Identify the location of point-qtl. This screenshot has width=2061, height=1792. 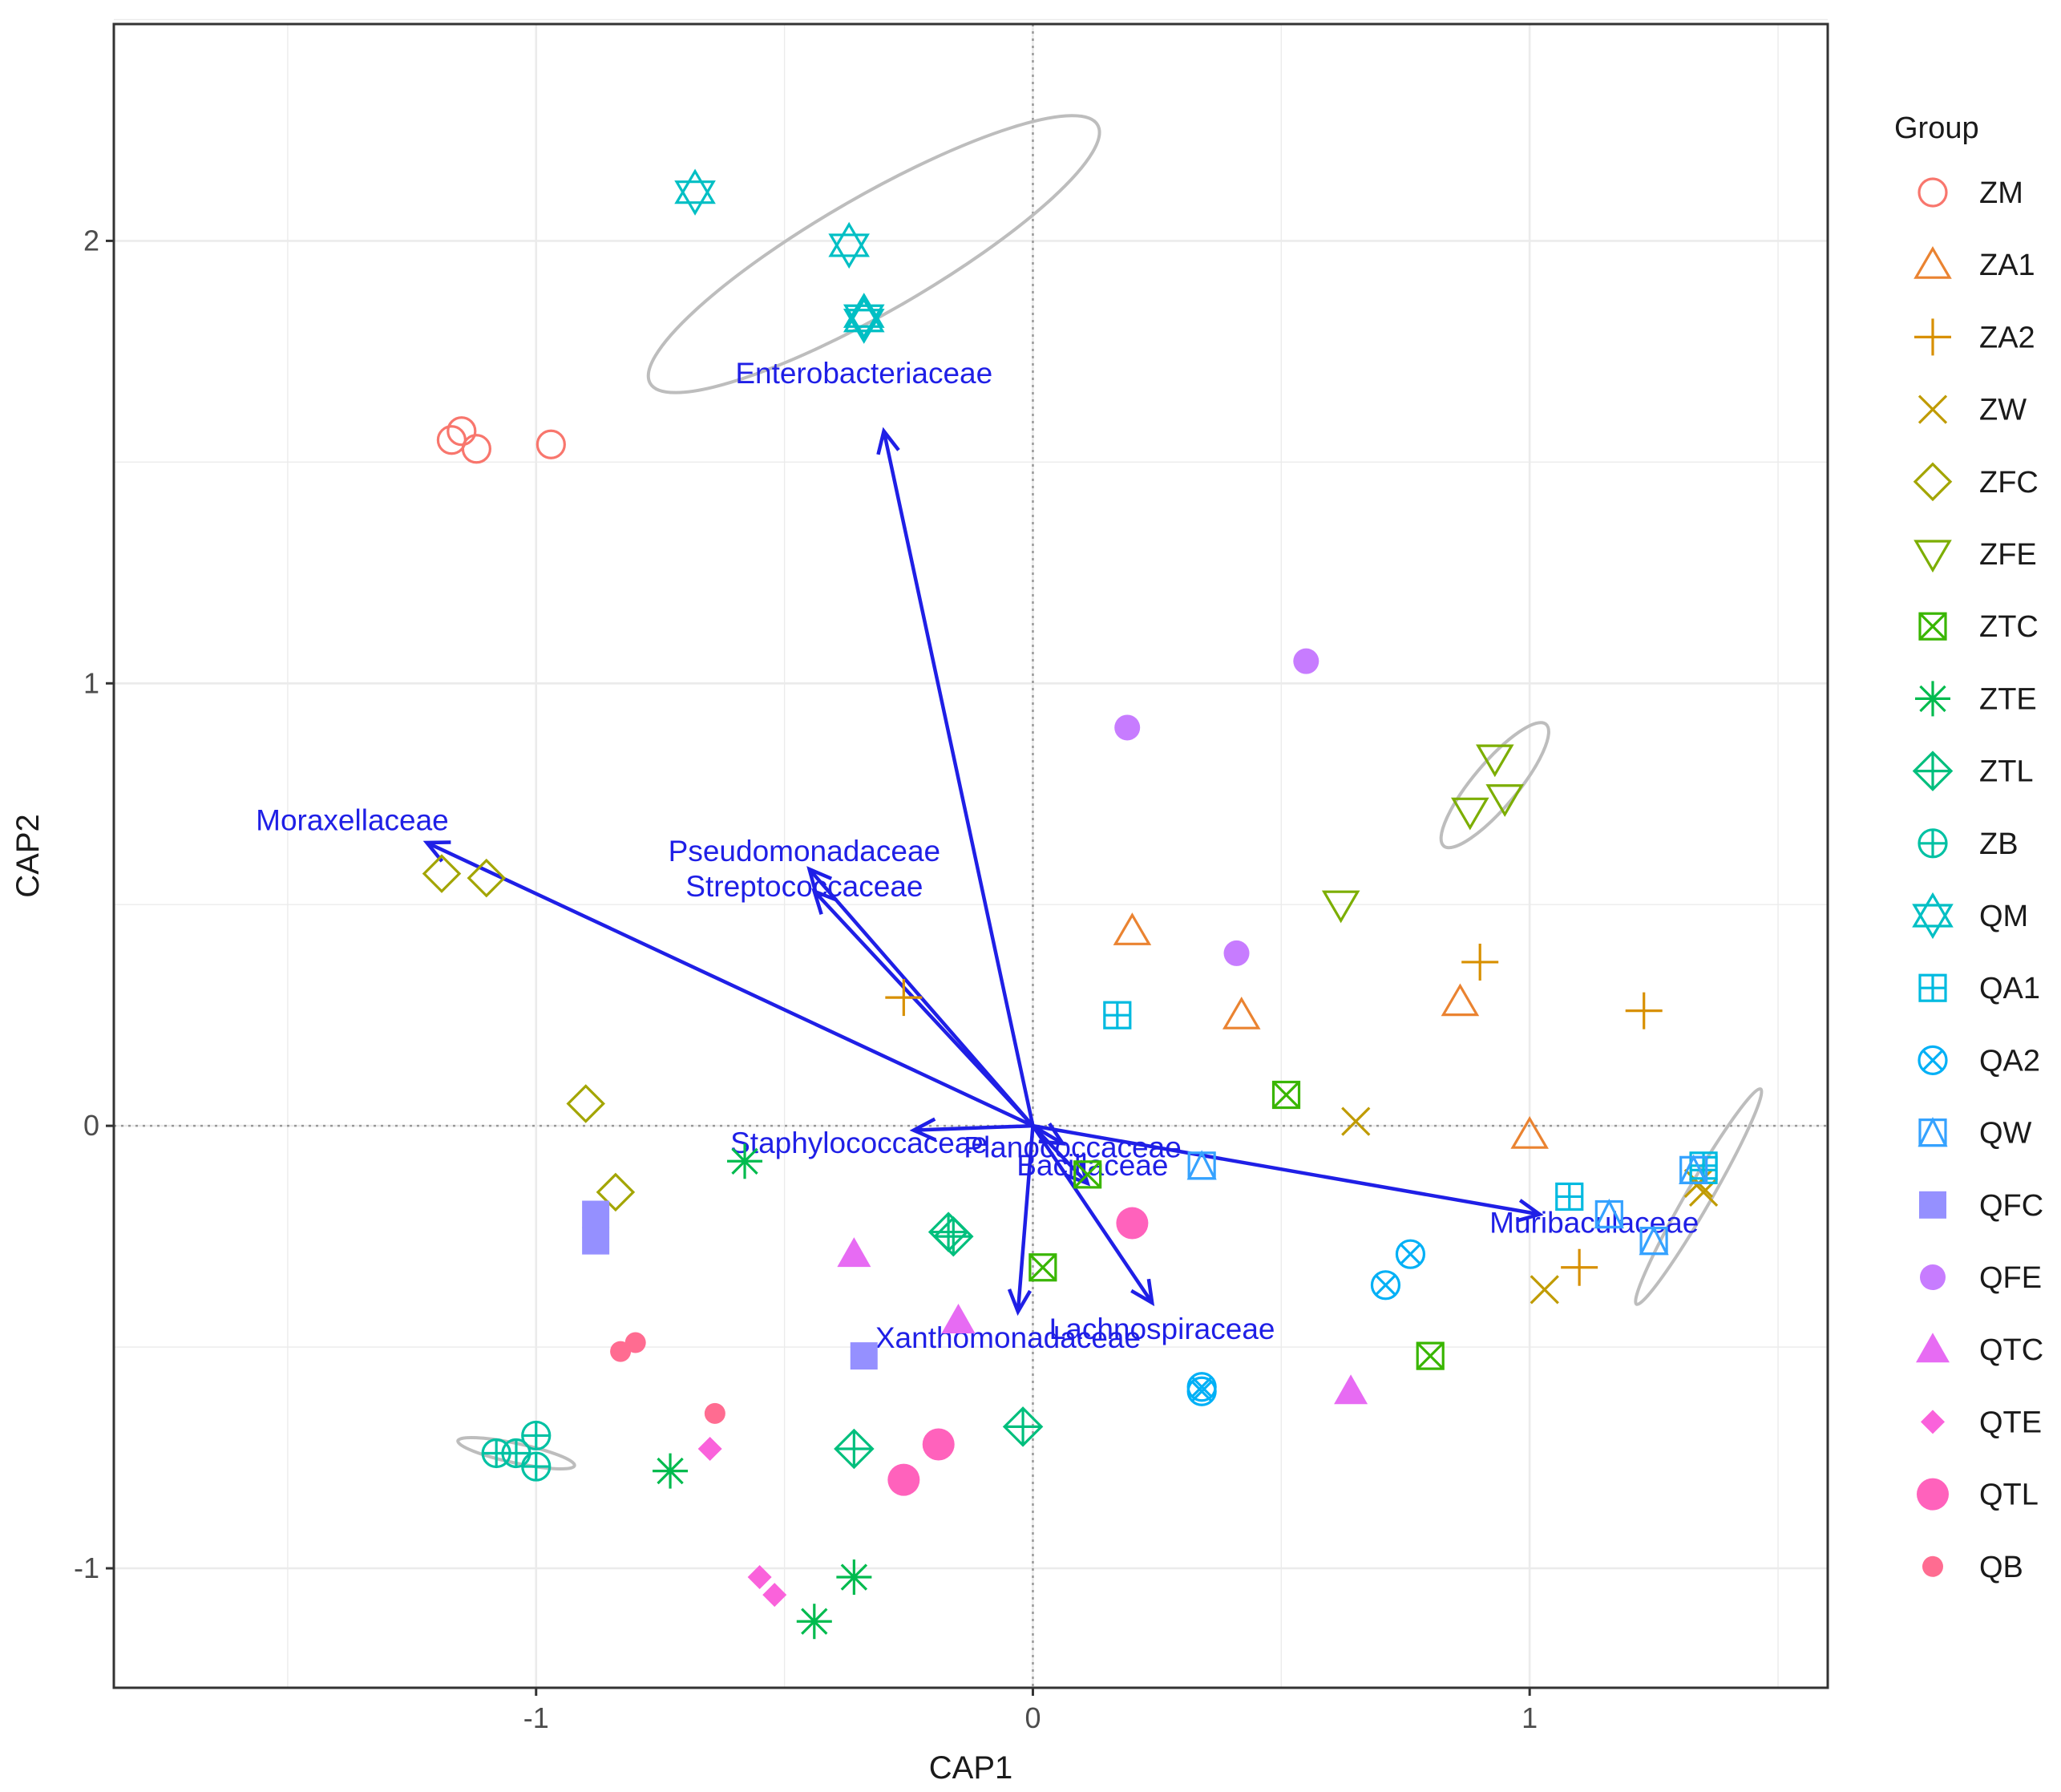
(1132, 1223).